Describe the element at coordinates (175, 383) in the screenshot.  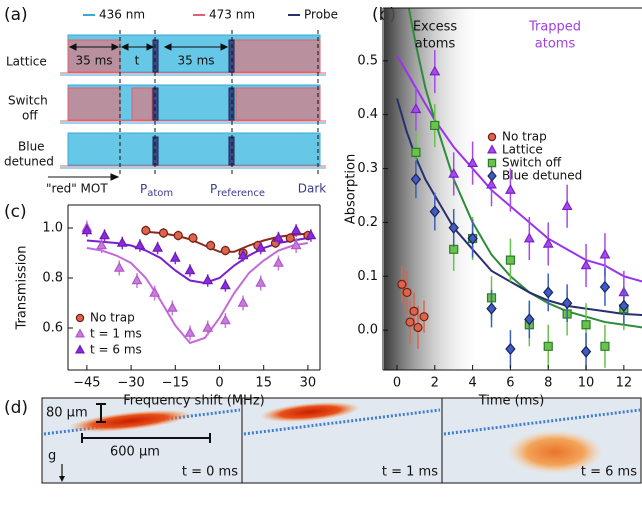
I see `x-tick-label: −15` at that location.